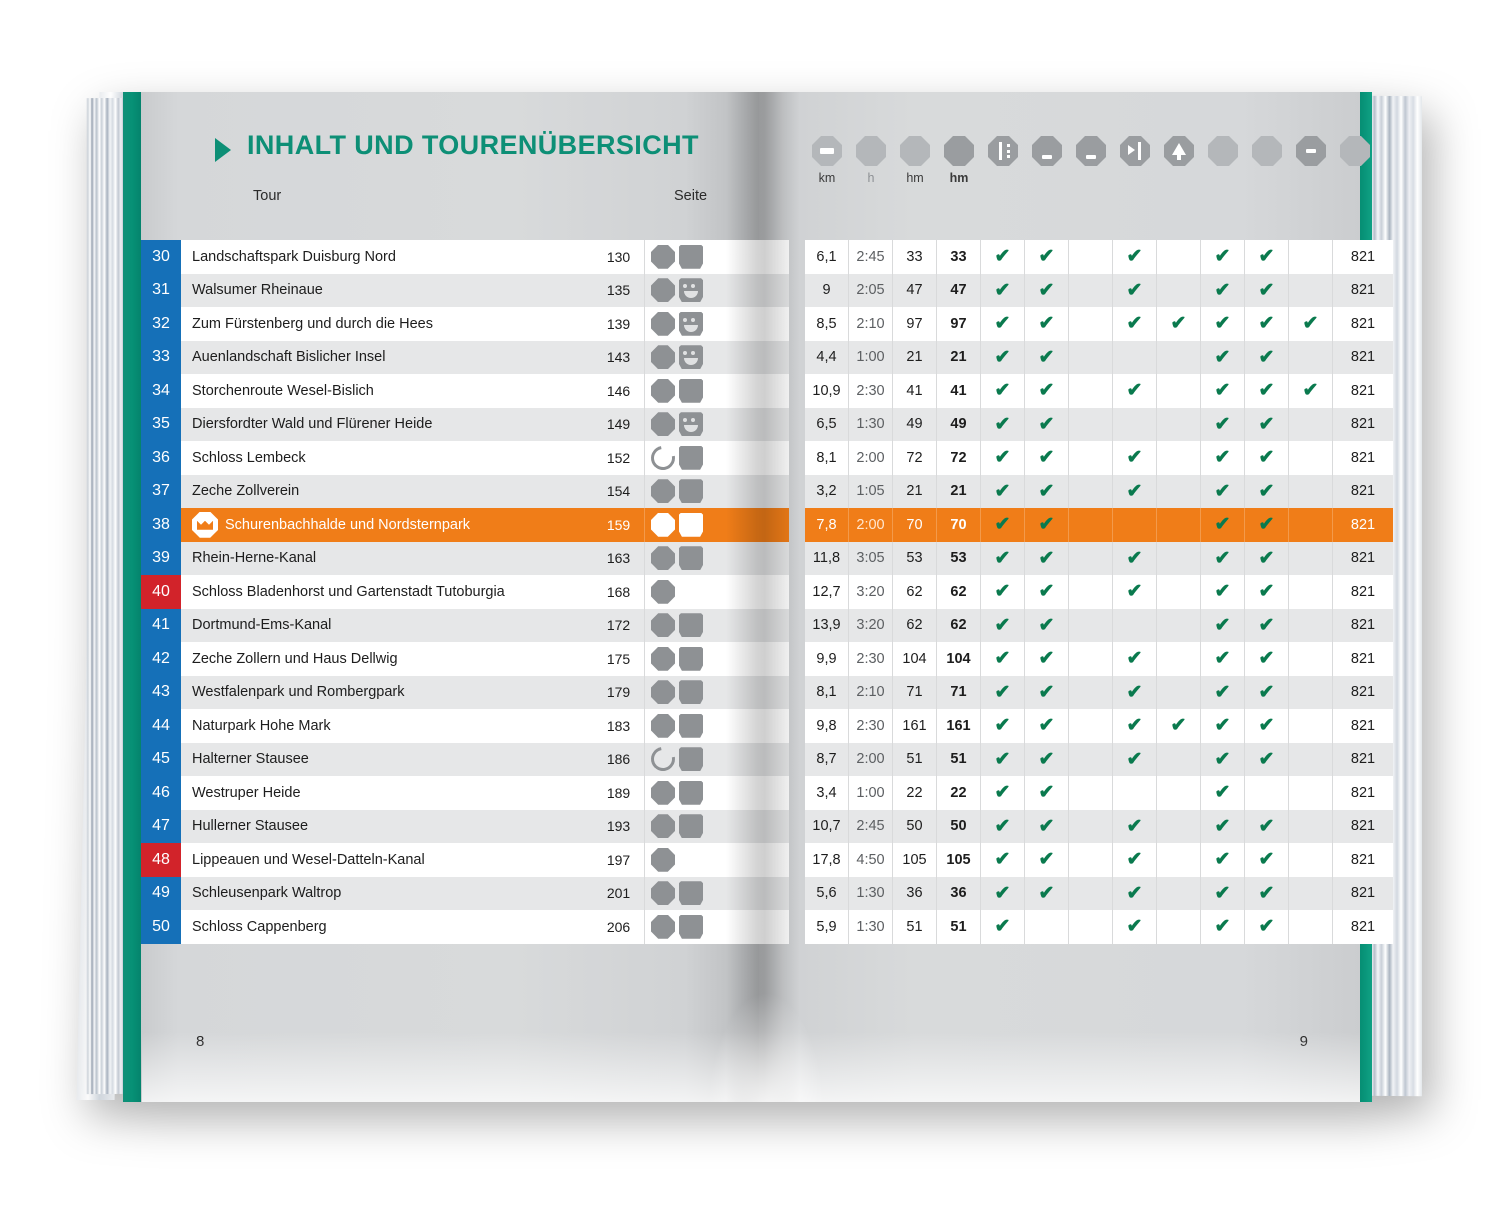 The image size is (1500, 1226). I want to click on table-row: 41 Dortmund-Ems-Kanal 172, so click(465, 625).